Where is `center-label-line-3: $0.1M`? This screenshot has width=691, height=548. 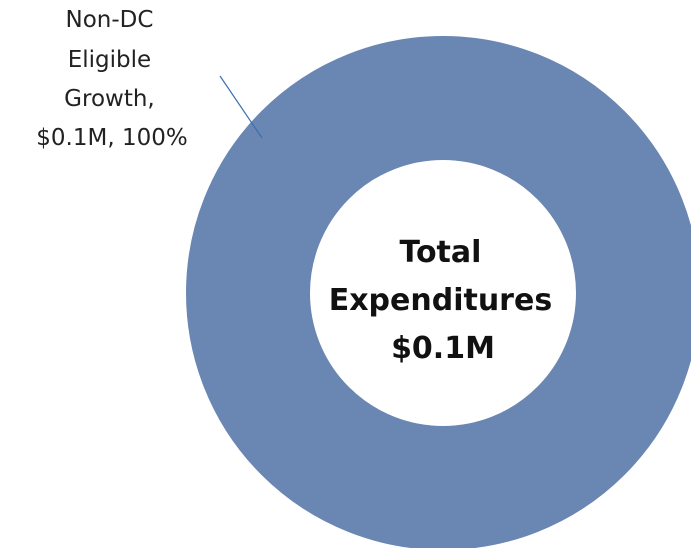
center-label-line-3: $0.1M is located at coordinates (443, 348).